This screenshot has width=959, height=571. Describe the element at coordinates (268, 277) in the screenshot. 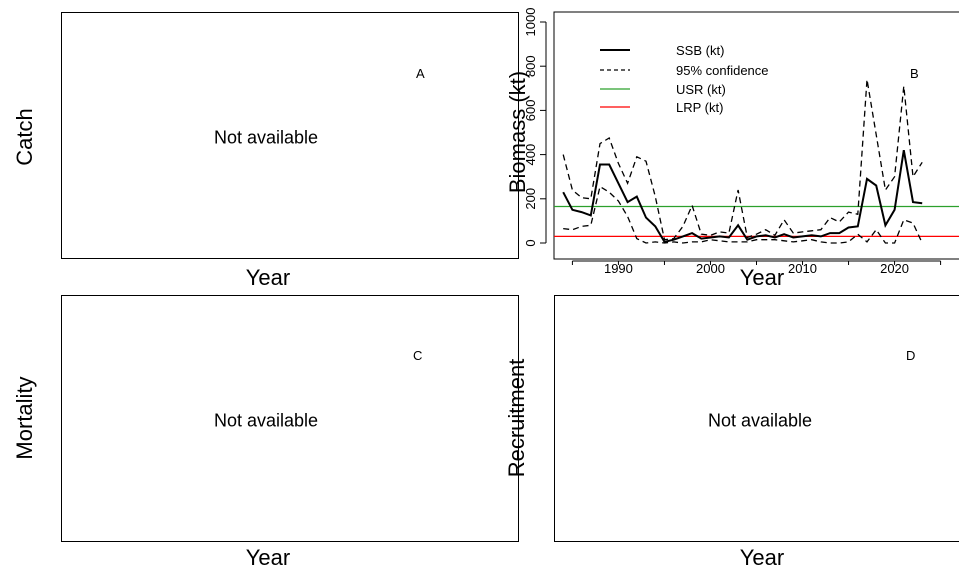

I see `panel-a-x-axis-label: Year` at that location.